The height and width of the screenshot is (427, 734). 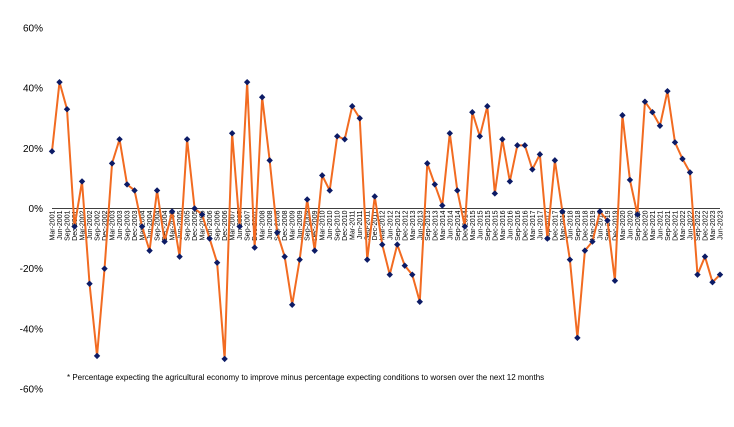 What do you see at coordinates (630, 224) in the screenshot?
I see `x-tick-label: Jun-2020` at bounding box center [630, 224].